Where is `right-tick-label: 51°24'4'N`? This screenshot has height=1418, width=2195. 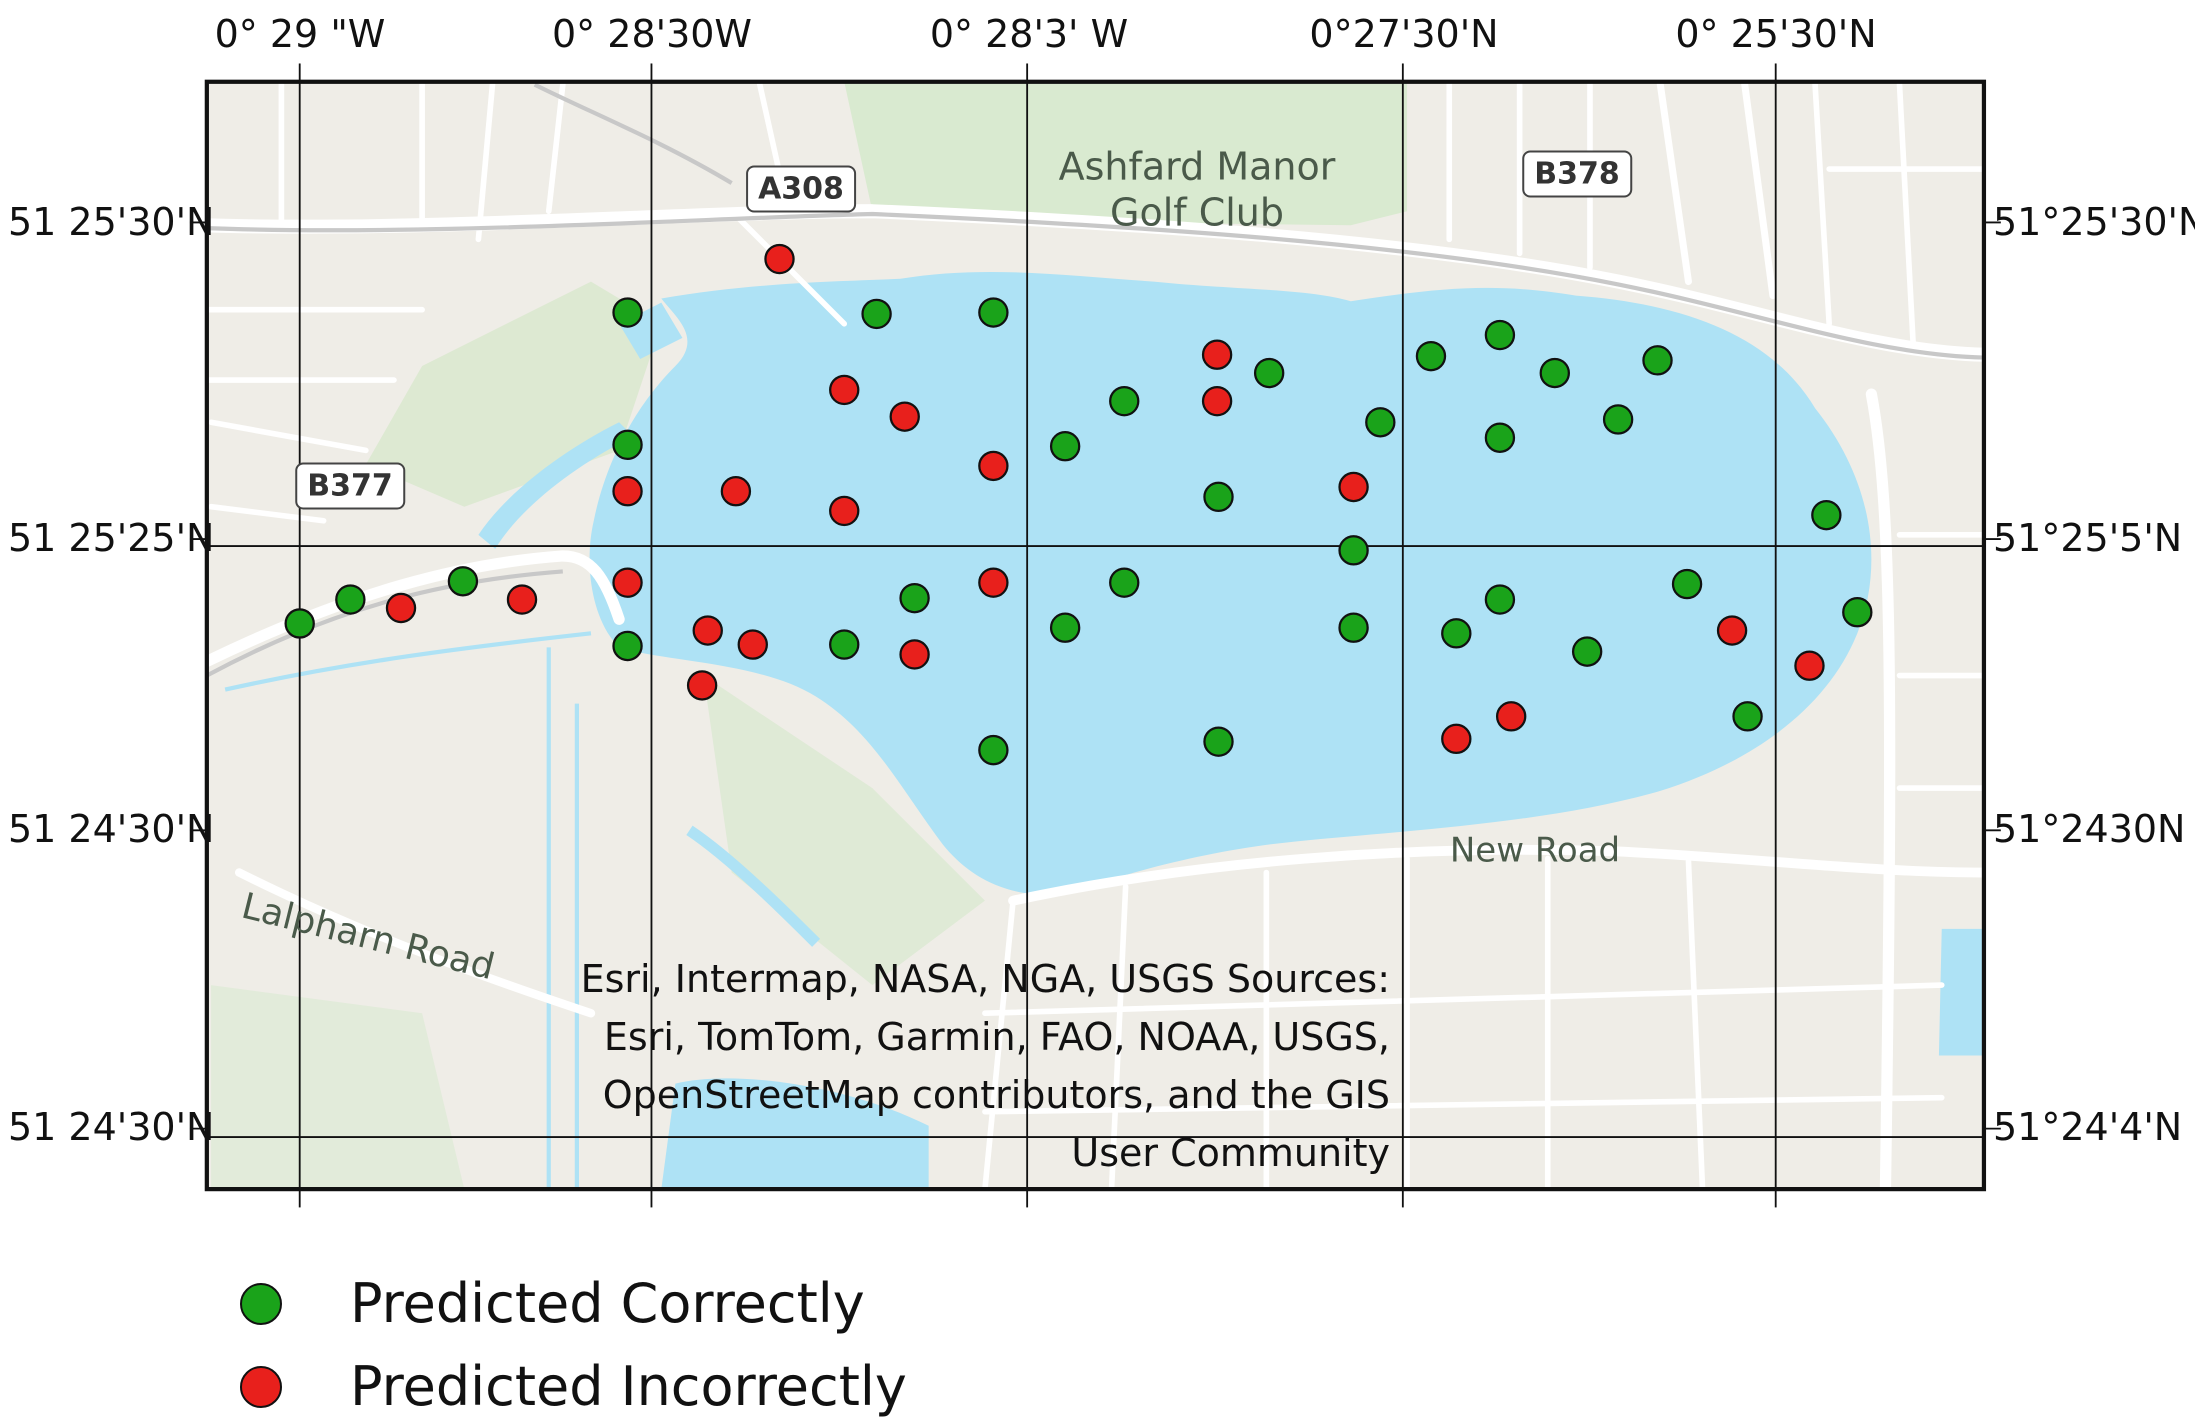 right-tick-label: 51°24'4'N is located at coordinates (2088, 1127).